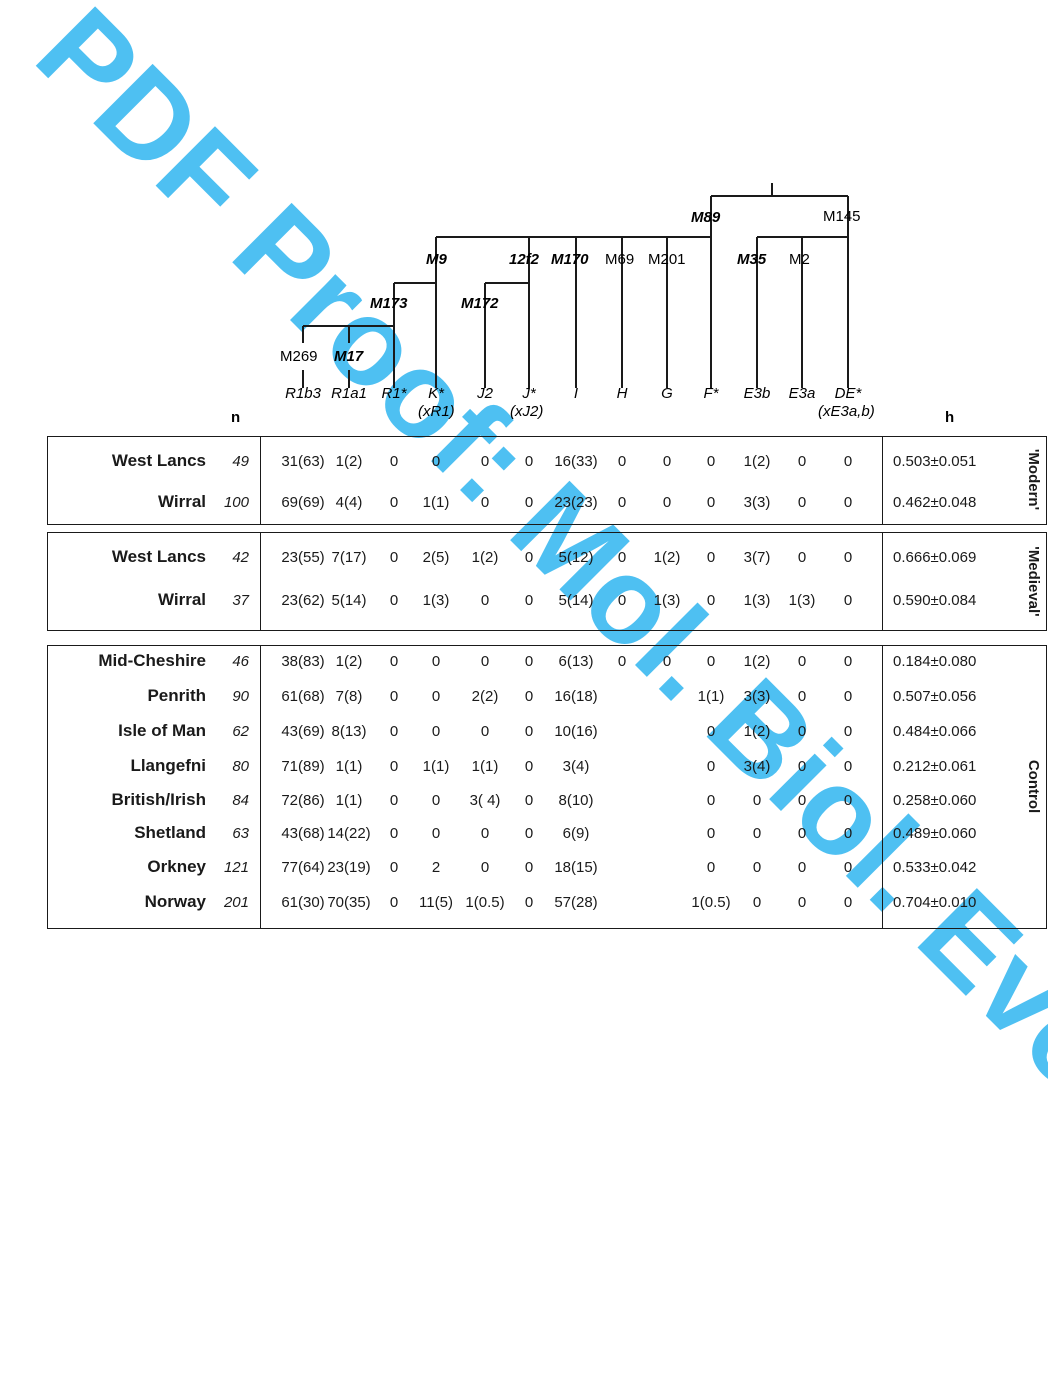 This screenshot has width=1048, height=1392. Describe the element at coordinates (236, 867) in the screenshot. I see `sample-size: 121` at that location.